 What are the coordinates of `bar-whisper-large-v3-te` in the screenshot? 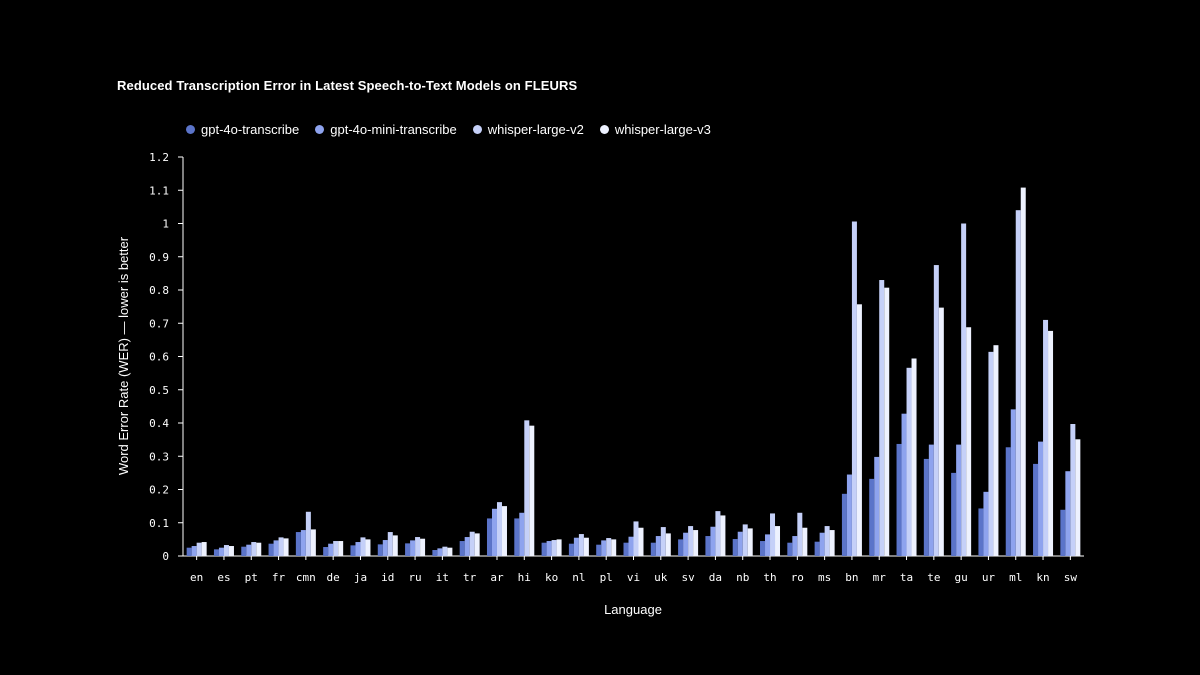 It's located at (941, 431).